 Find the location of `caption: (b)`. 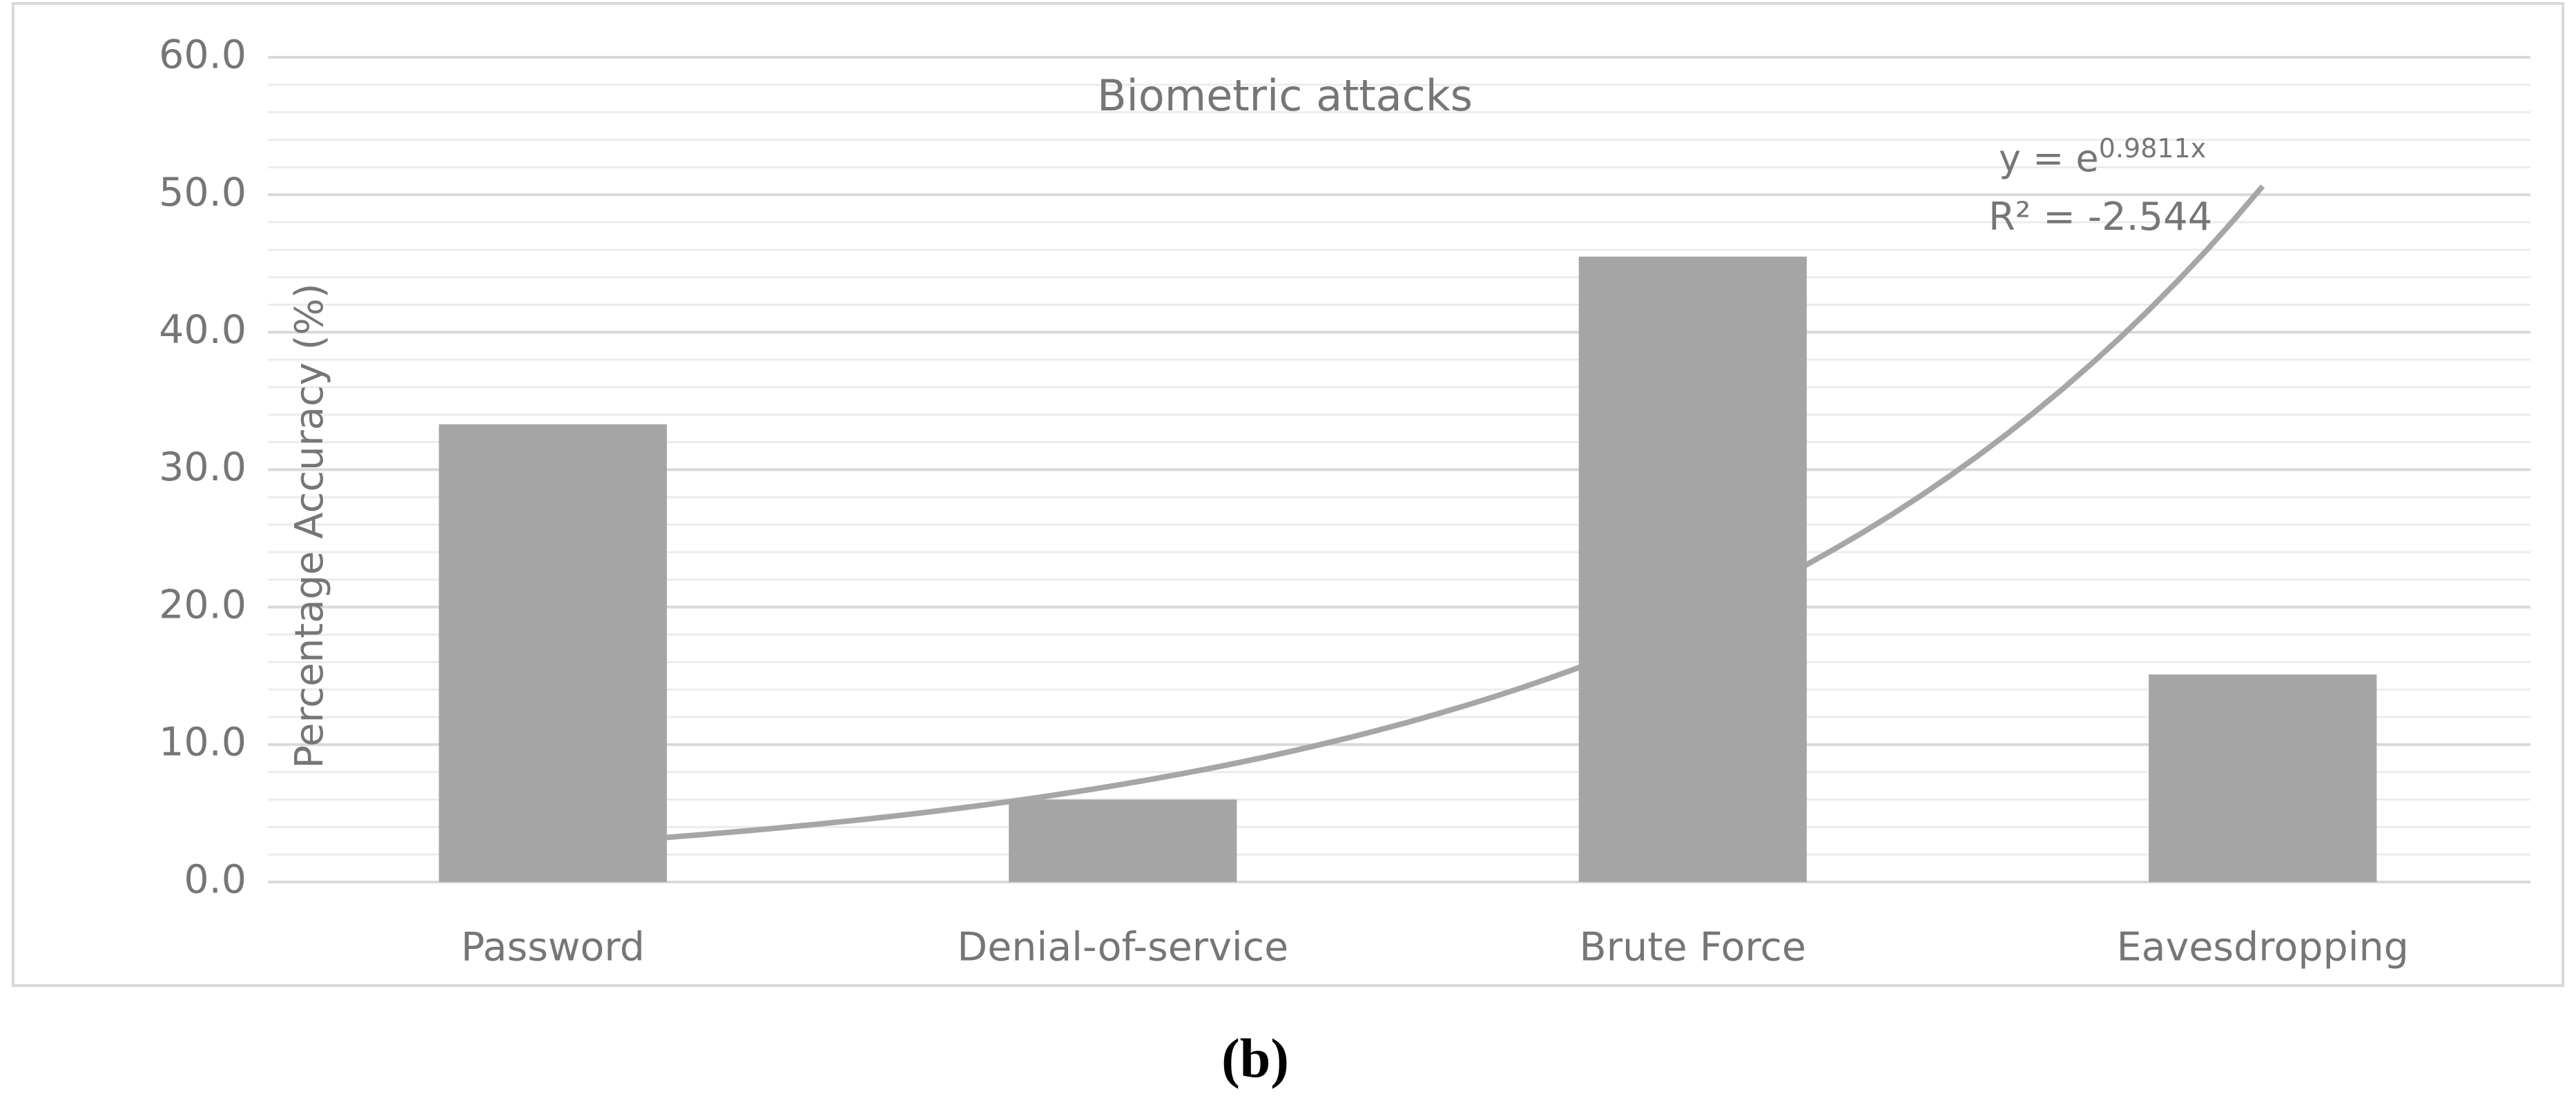

caption: (b) is located at coordinates (1255, 1058).